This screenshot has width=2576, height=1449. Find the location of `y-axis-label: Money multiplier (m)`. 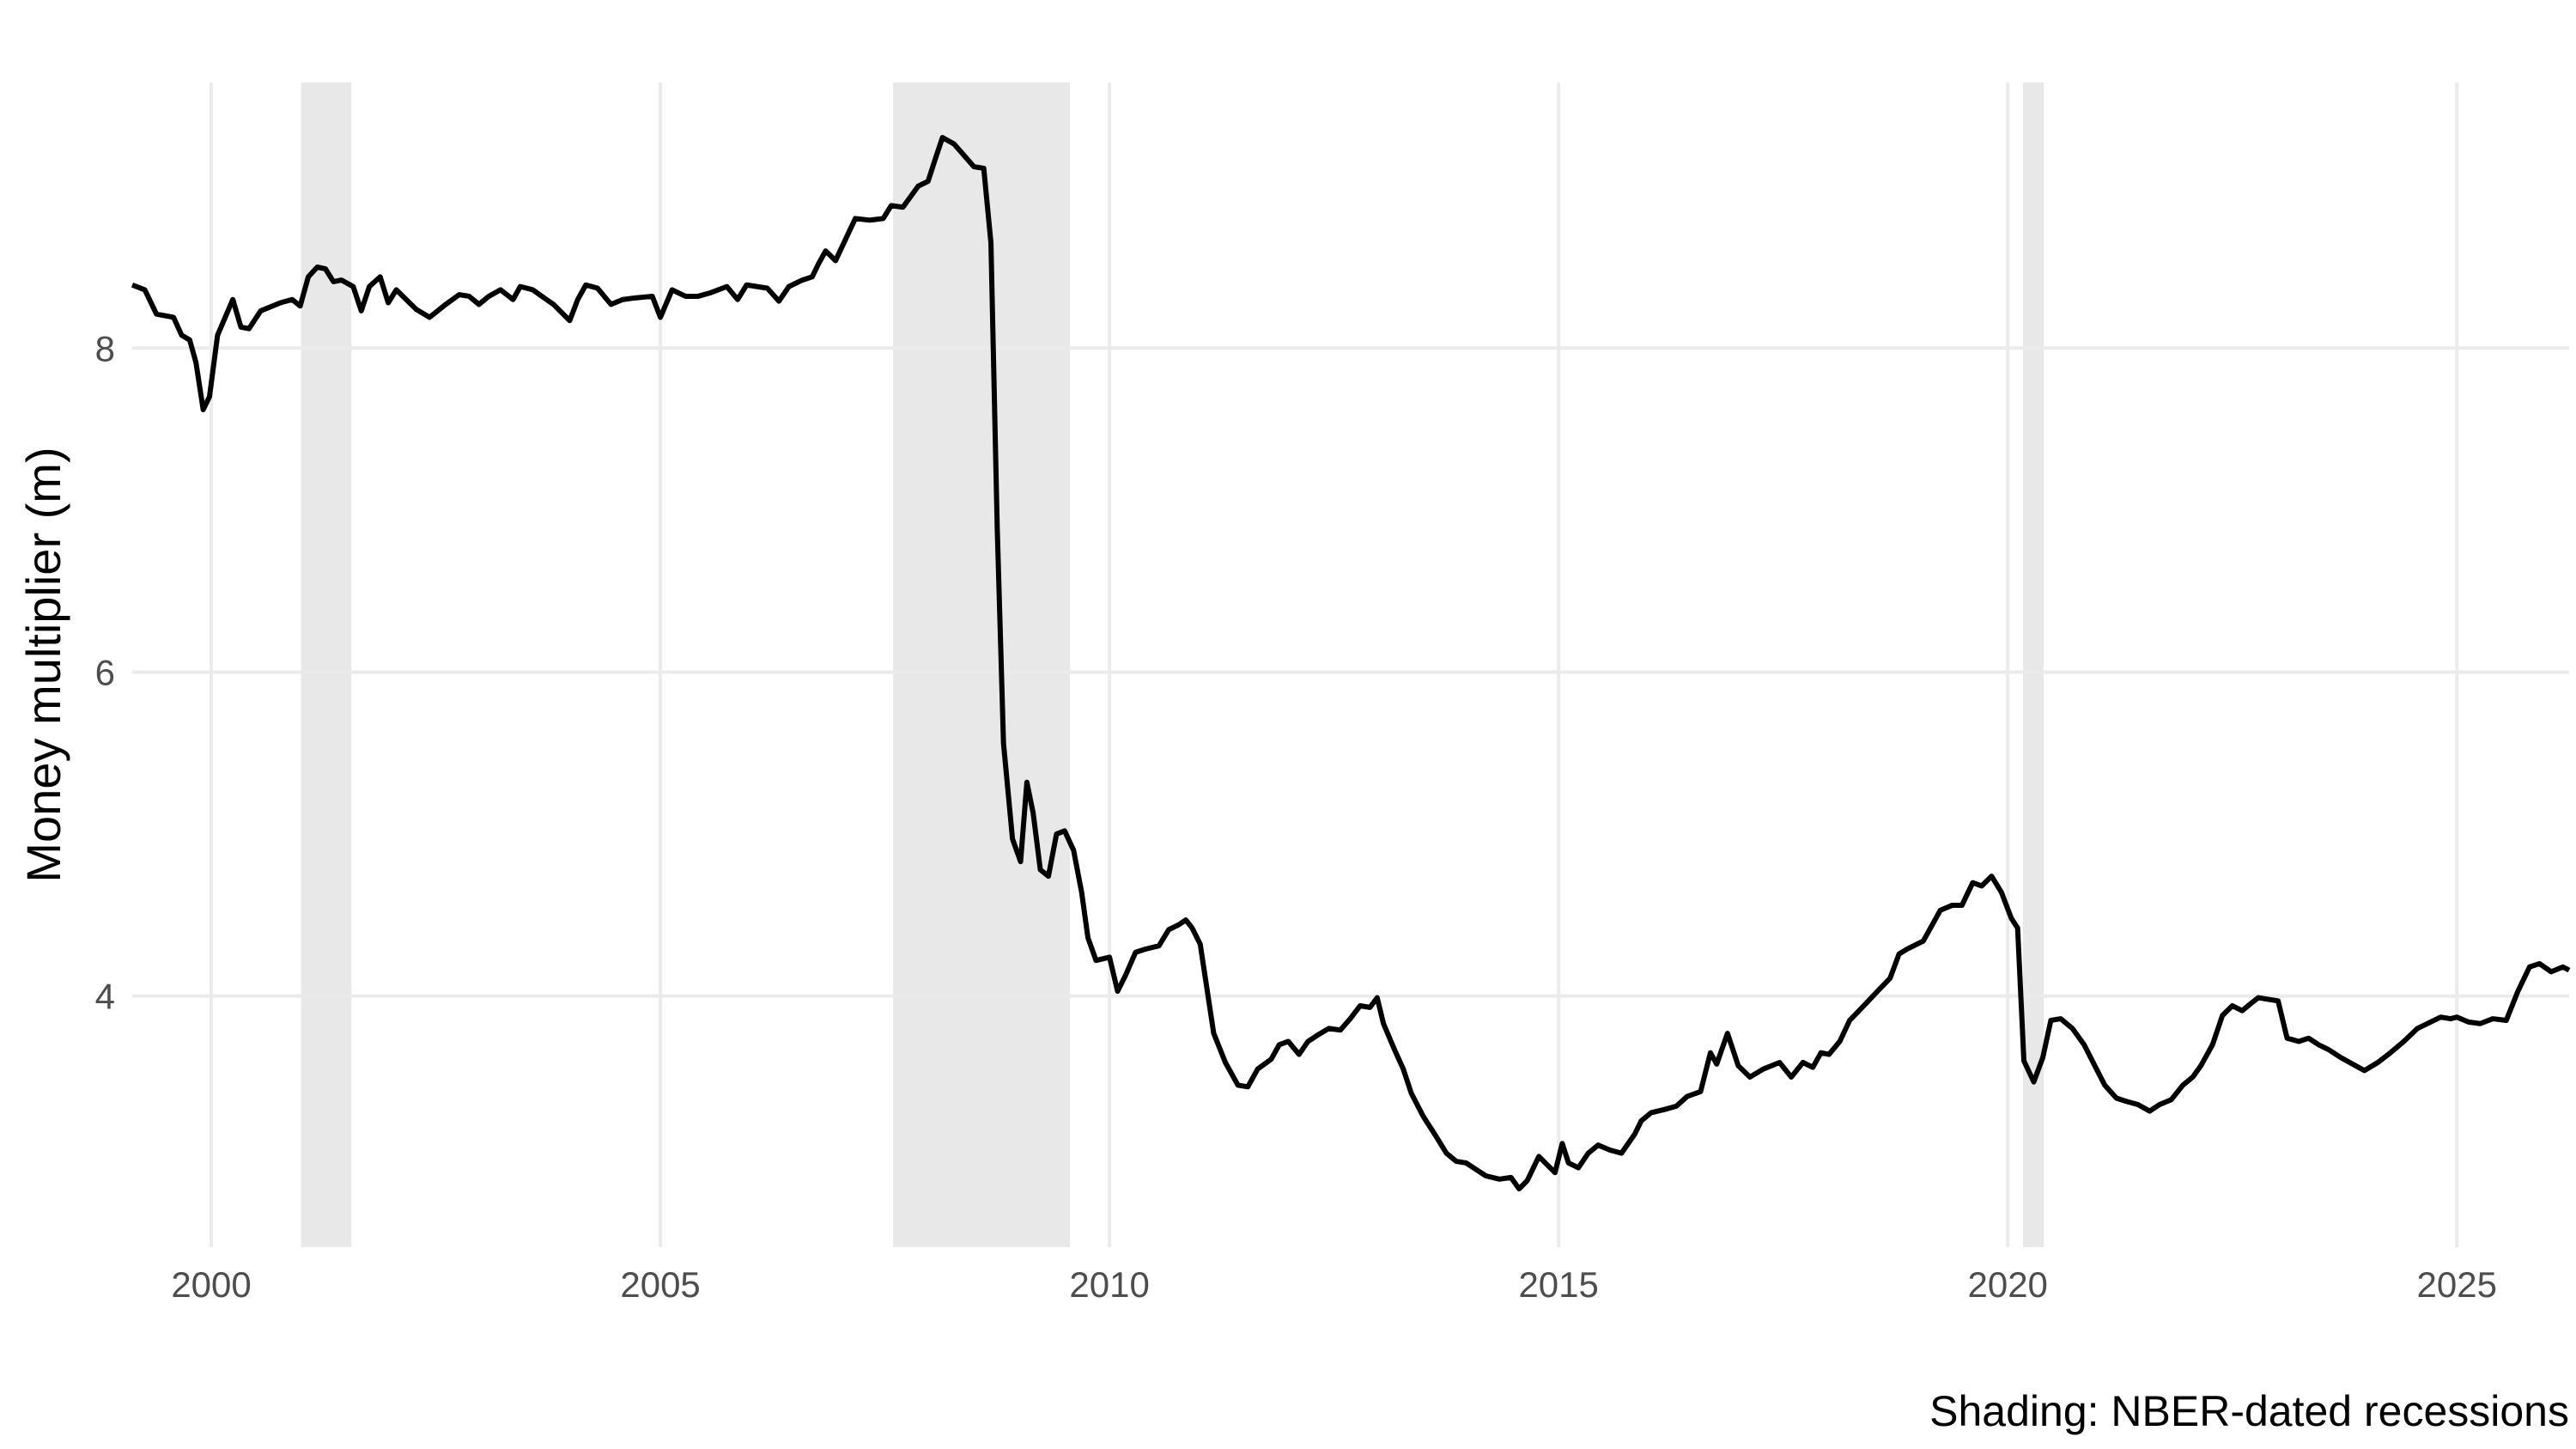

y-axis-label: Money multiplier (m) is located at coordinates (43, 664).